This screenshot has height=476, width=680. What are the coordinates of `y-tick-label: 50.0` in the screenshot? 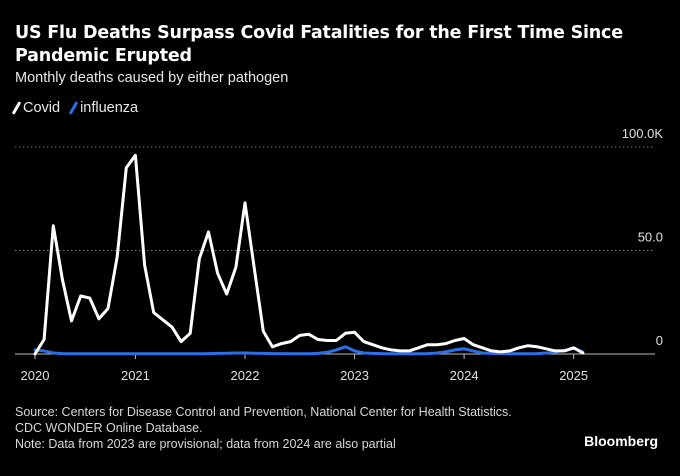 It's located at (650, 237).